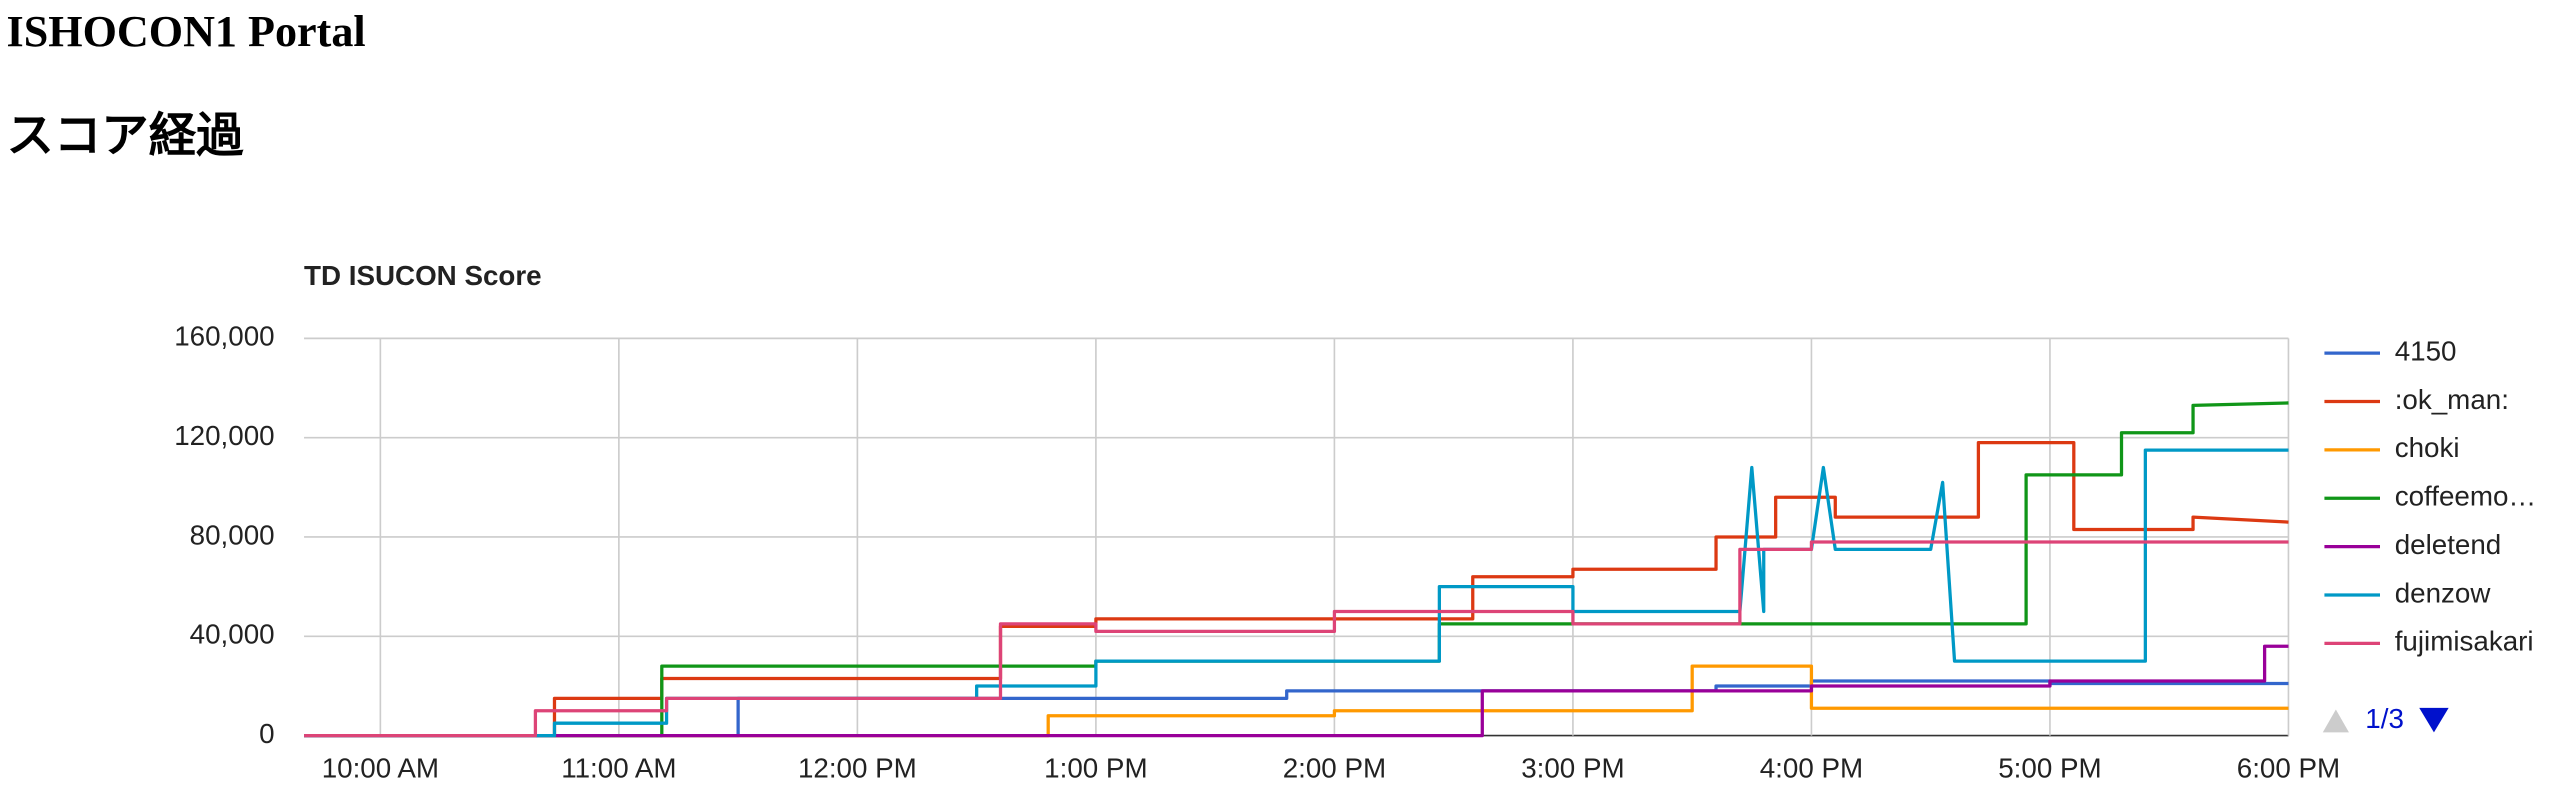 Image resolution: width=2550 pixels, height=792 pixels. What do you see at coordinates (2448, 544) in the screenshot?
I see `legend-label: deletend` at bounding box center [2448, 544].